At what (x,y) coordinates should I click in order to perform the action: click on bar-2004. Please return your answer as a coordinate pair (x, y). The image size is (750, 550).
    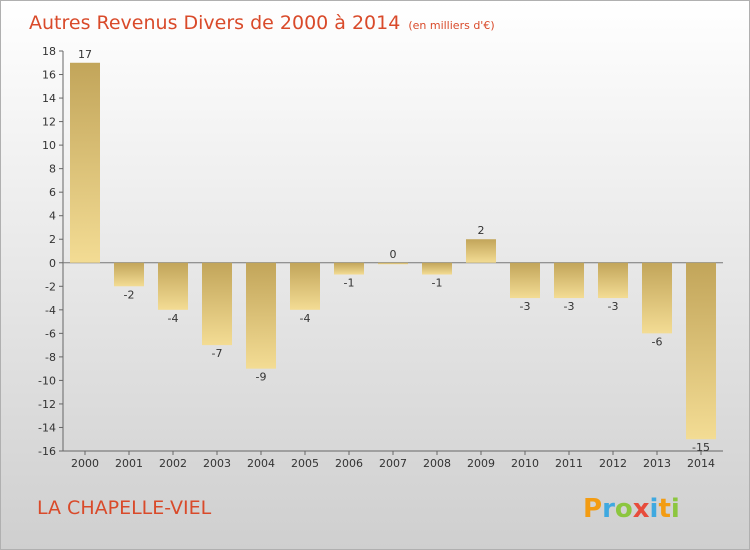
    Looking at the image, I should click on (261, 315).